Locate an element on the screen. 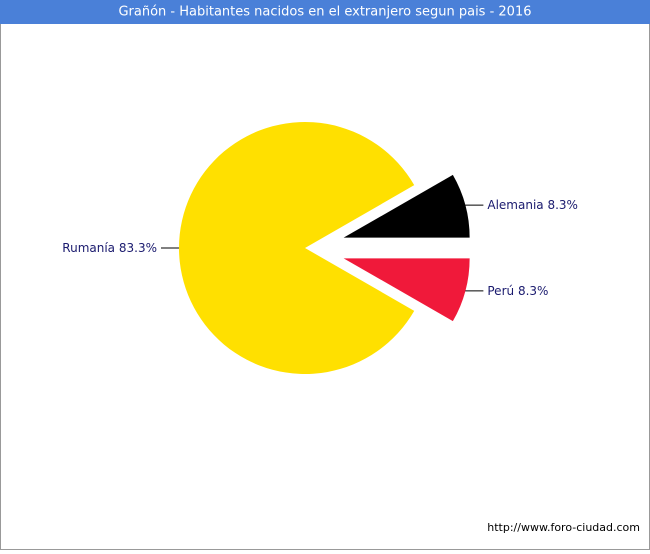 This screenshot has width=650, height=554. slice-category: Perú is located at coordinates (500, 290).